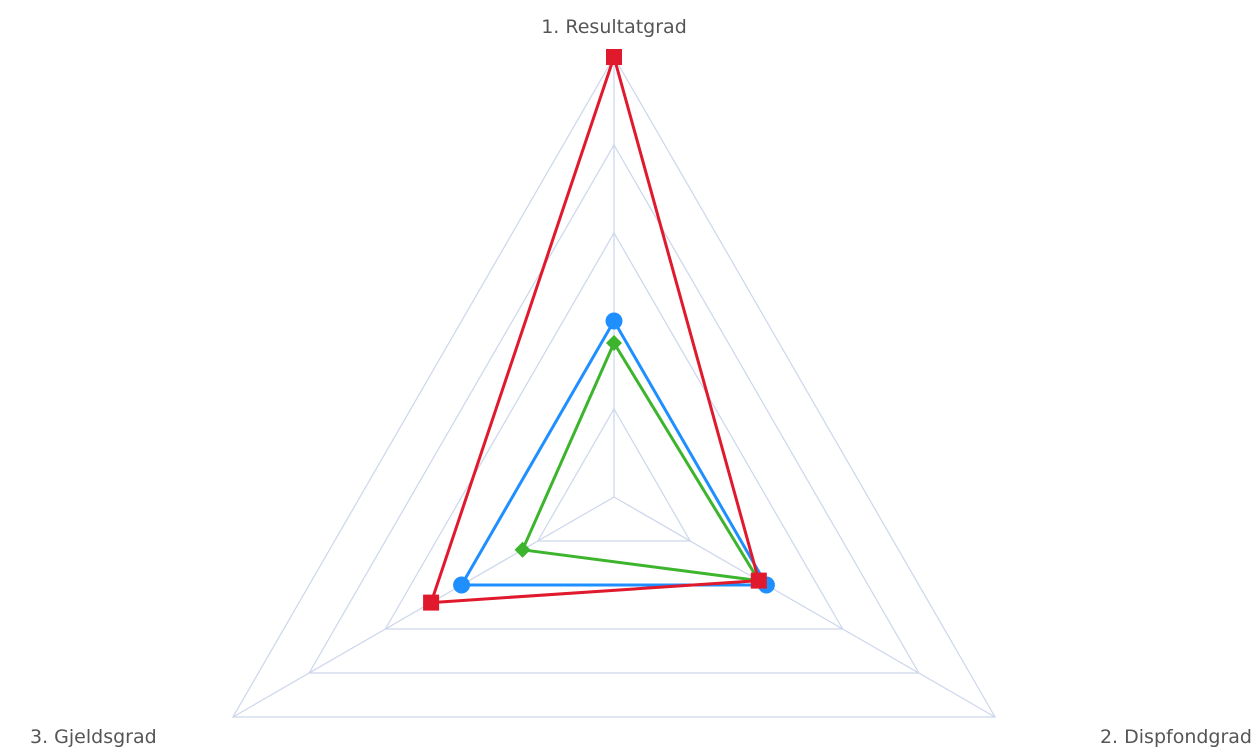  I want to click on series-2-line, so click(614, 453).